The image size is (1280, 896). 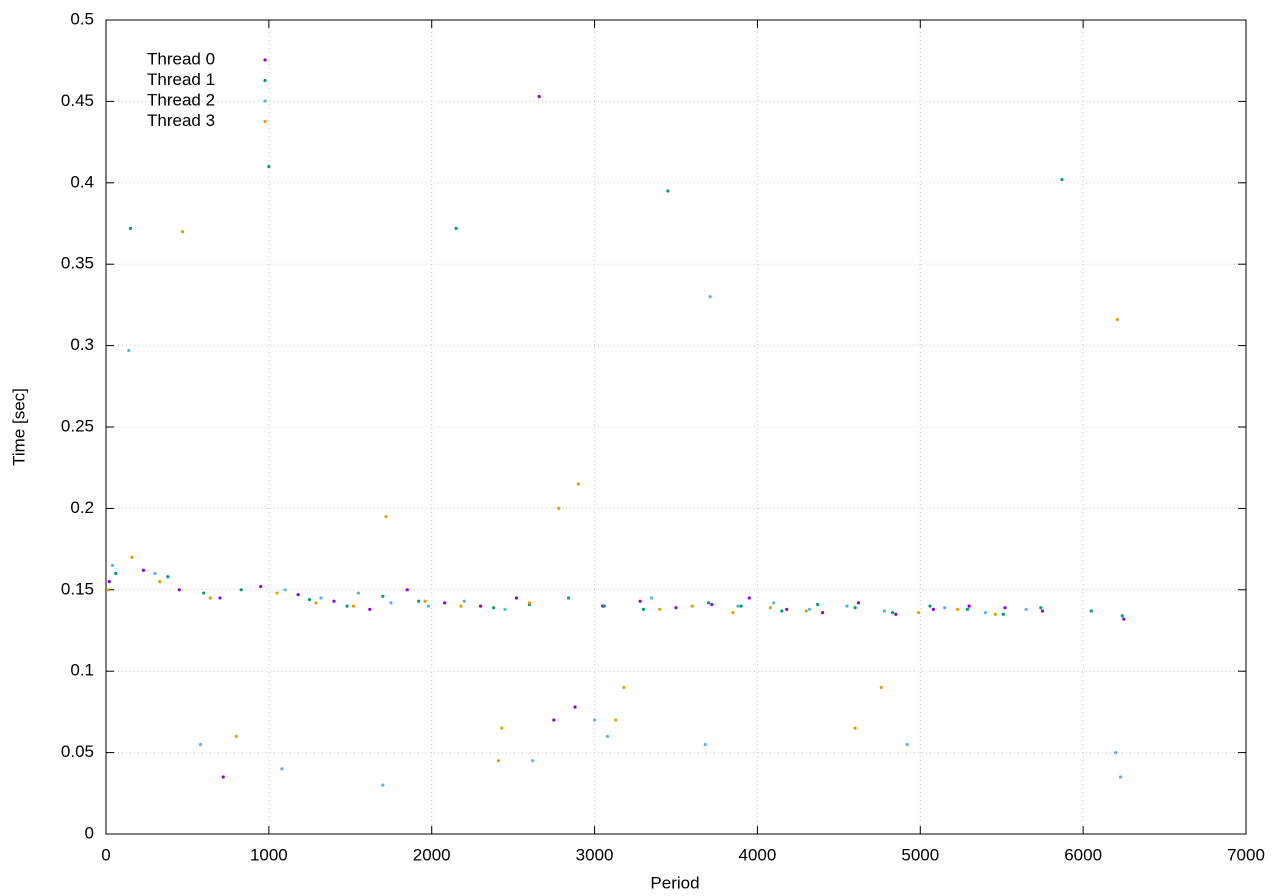 What do you see at coordinates (674, 882) in the screenshot?
I see `x-axis-label: Period` at bounding box center [674, 882].